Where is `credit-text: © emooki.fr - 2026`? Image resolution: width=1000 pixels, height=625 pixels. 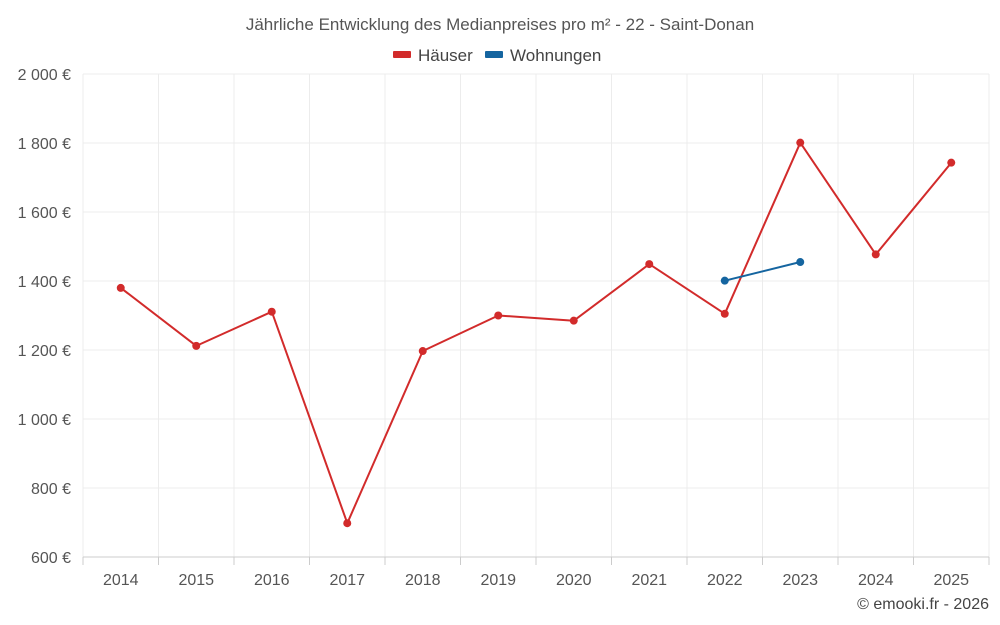 credit-text: © emooki.fr - 2026 is located at coordinates (923, 604).